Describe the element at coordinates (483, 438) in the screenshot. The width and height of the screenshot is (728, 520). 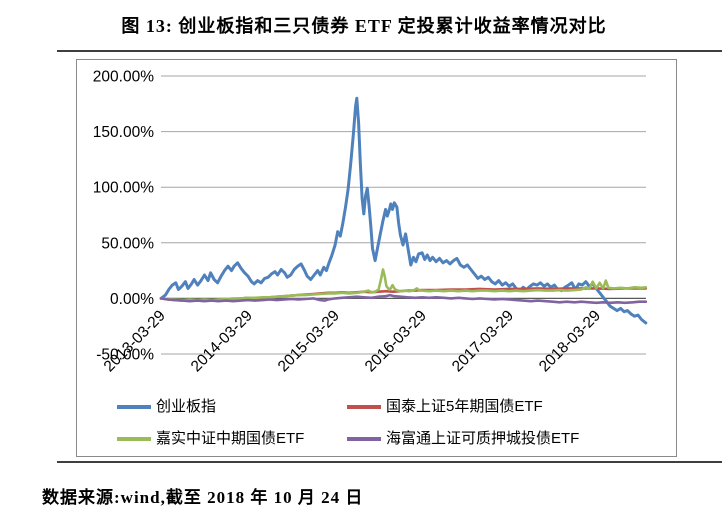
I see `legend-label: 海富通上证可质押城投债ETF` at that location.